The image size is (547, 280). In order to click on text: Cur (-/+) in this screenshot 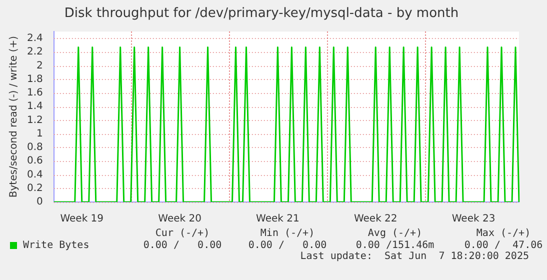, I will do `click(182, 233)`.